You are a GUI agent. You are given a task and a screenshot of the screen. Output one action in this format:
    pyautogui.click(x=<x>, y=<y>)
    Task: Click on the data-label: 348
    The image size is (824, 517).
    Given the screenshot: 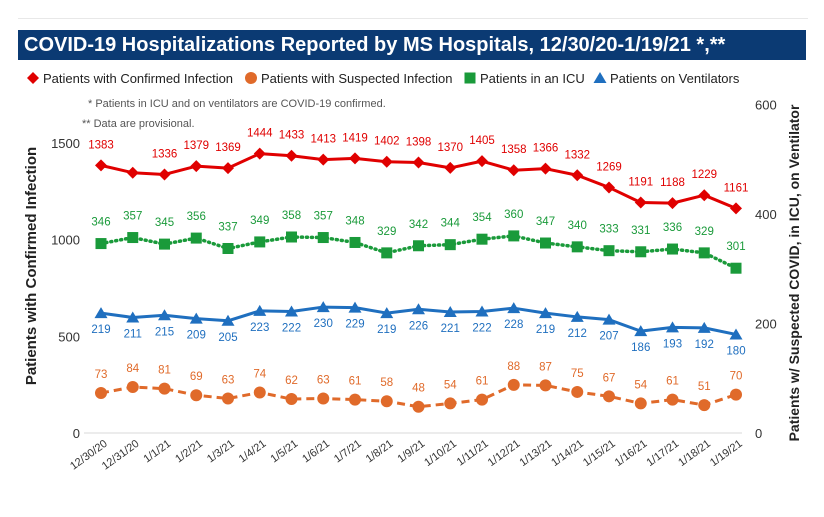 What is the action you would take?
    pyautogui.click(x=354, y=221)
    